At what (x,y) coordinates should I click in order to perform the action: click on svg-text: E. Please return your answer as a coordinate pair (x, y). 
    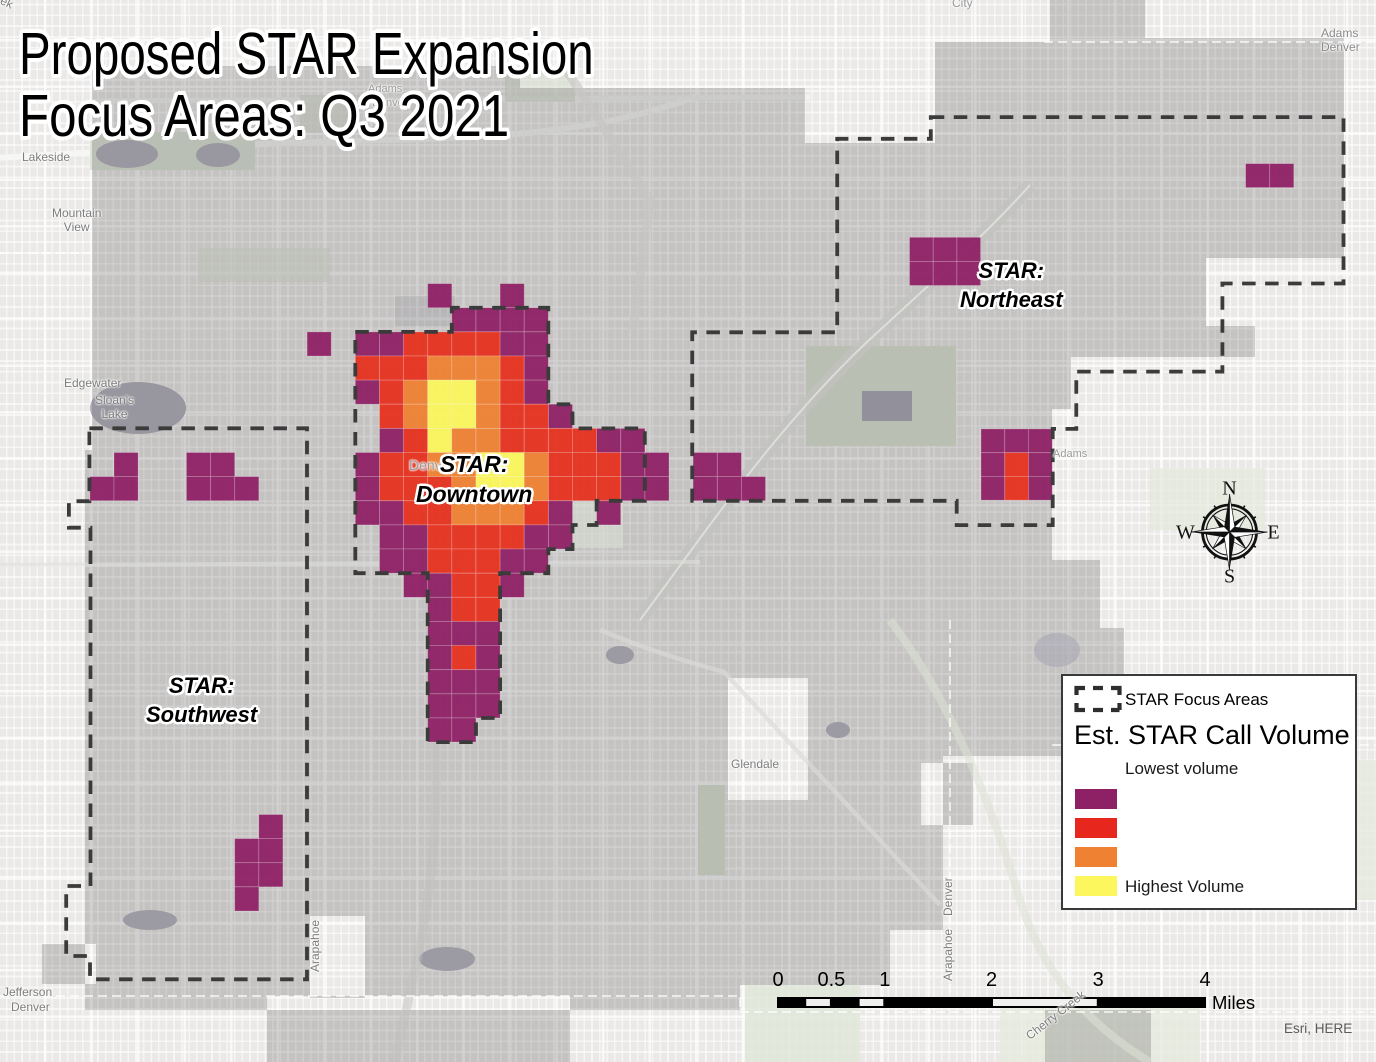
    Looking at the image, I should click on (1273, 533).